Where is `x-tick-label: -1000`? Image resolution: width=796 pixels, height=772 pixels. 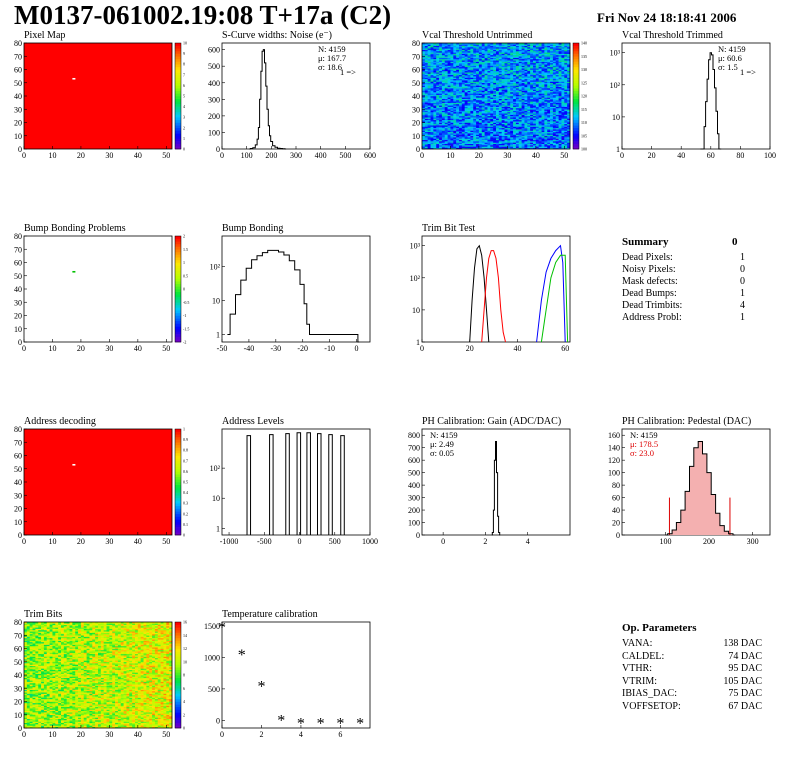 x-tick-label: -1000 is located at coordinates (229, 541).